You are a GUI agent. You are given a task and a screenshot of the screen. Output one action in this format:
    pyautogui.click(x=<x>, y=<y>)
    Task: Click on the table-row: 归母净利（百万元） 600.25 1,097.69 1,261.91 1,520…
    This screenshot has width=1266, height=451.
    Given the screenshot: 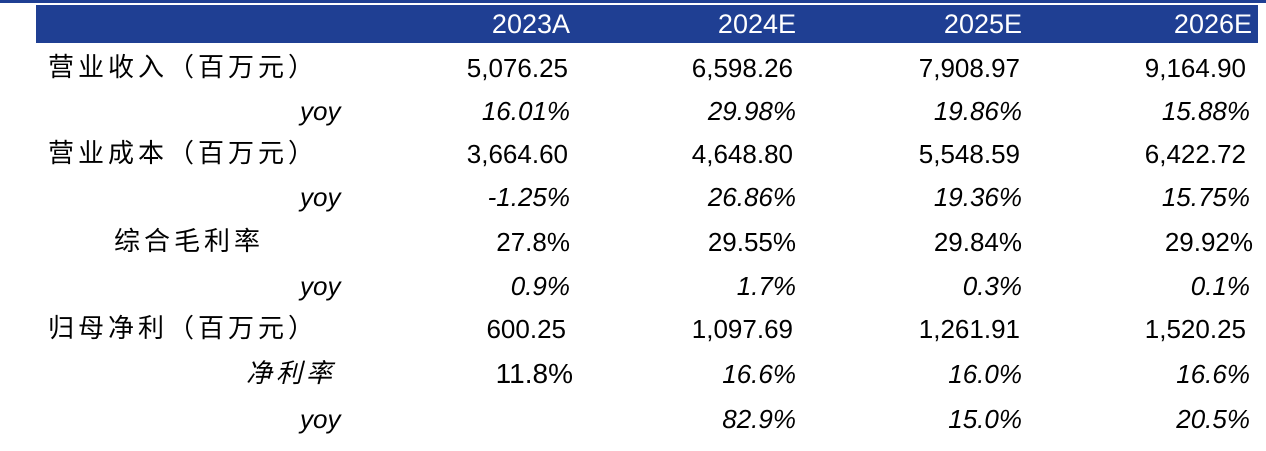 What is the action you would take?
    pyautogui.click(x=633, y=329)
    